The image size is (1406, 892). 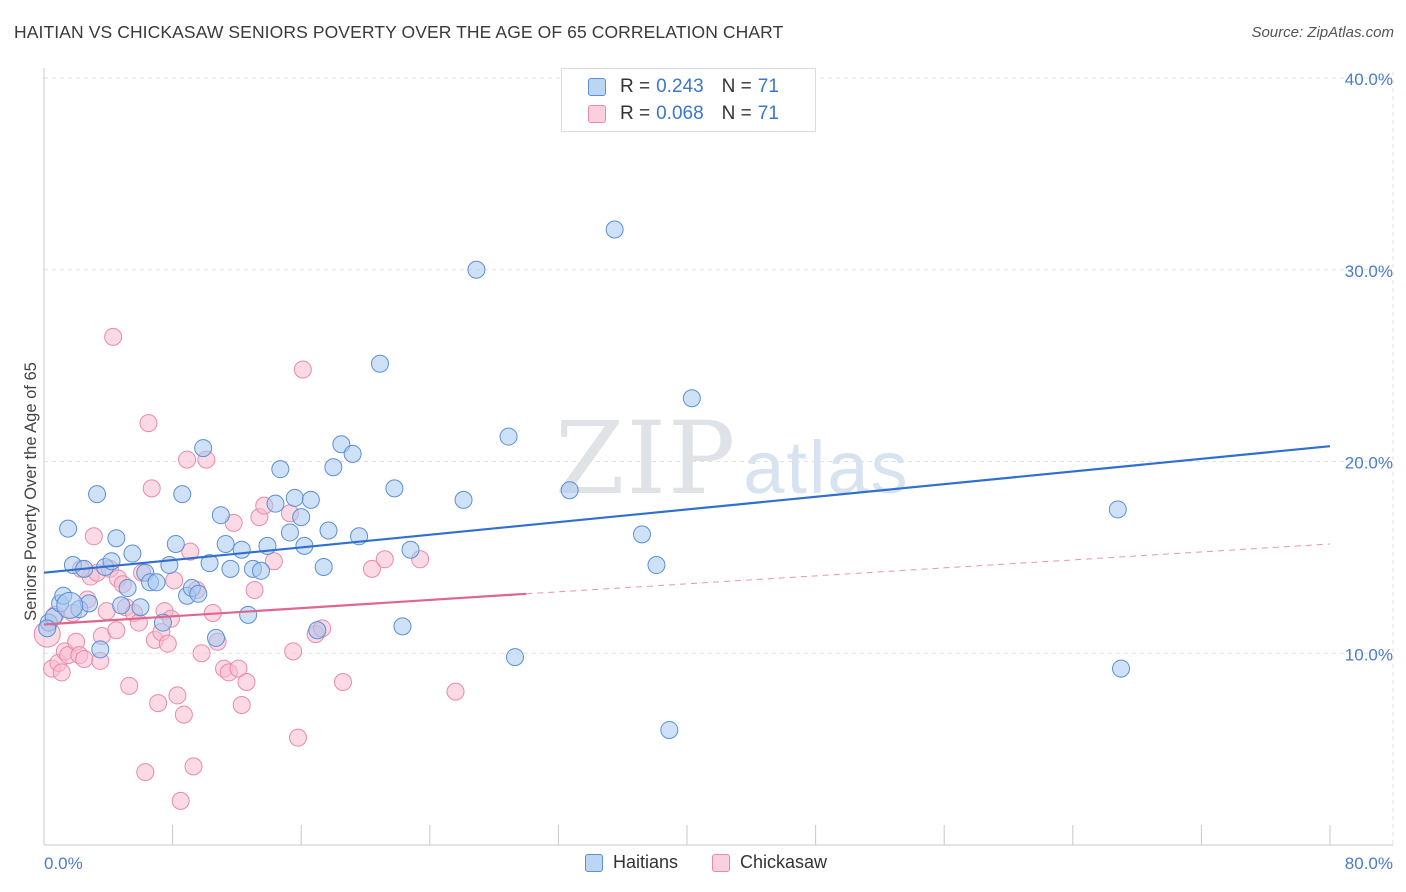 I want to click on y-tick-label: 40.0%, so click(x=1369, y=79).